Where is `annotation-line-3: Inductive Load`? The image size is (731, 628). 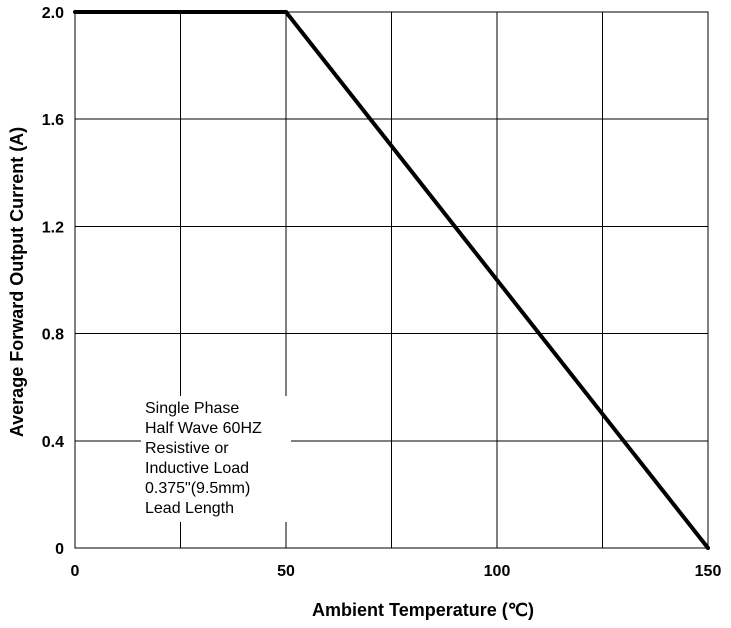 annotation-line-3: Inductive Load is located at coordinates (197, 468).